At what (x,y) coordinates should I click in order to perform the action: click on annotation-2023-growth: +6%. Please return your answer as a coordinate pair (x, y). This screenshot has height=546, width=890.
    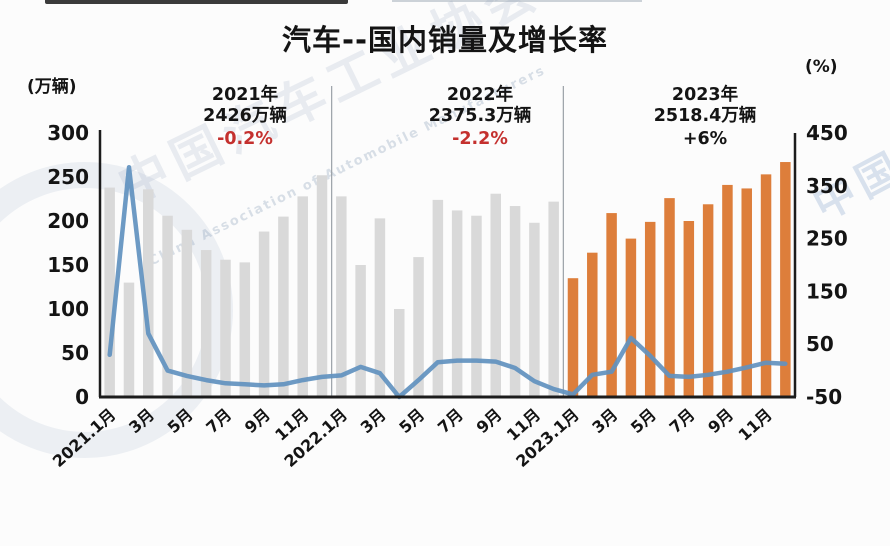
    Looking at the image, I should click on (705, 139).